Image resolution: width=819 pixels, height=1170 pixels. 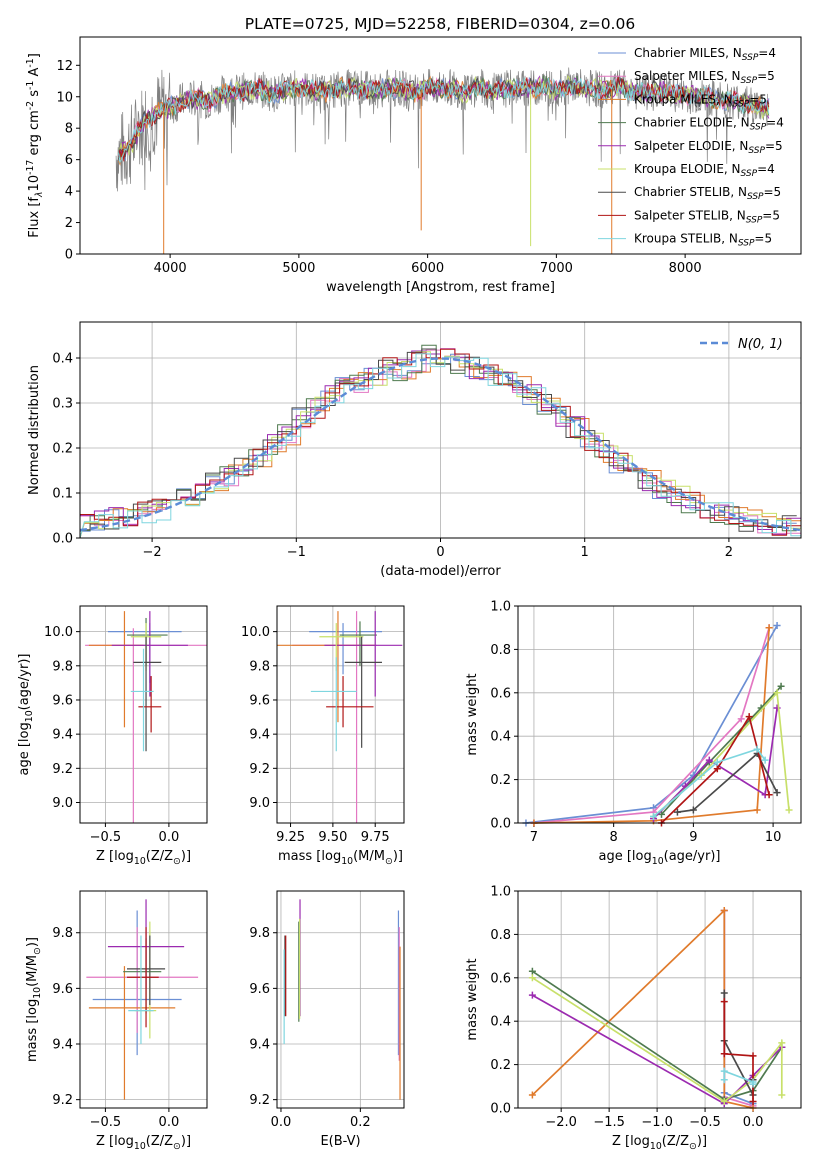 I want to click on y-tick-label: 2, so click(x=69, y=223).